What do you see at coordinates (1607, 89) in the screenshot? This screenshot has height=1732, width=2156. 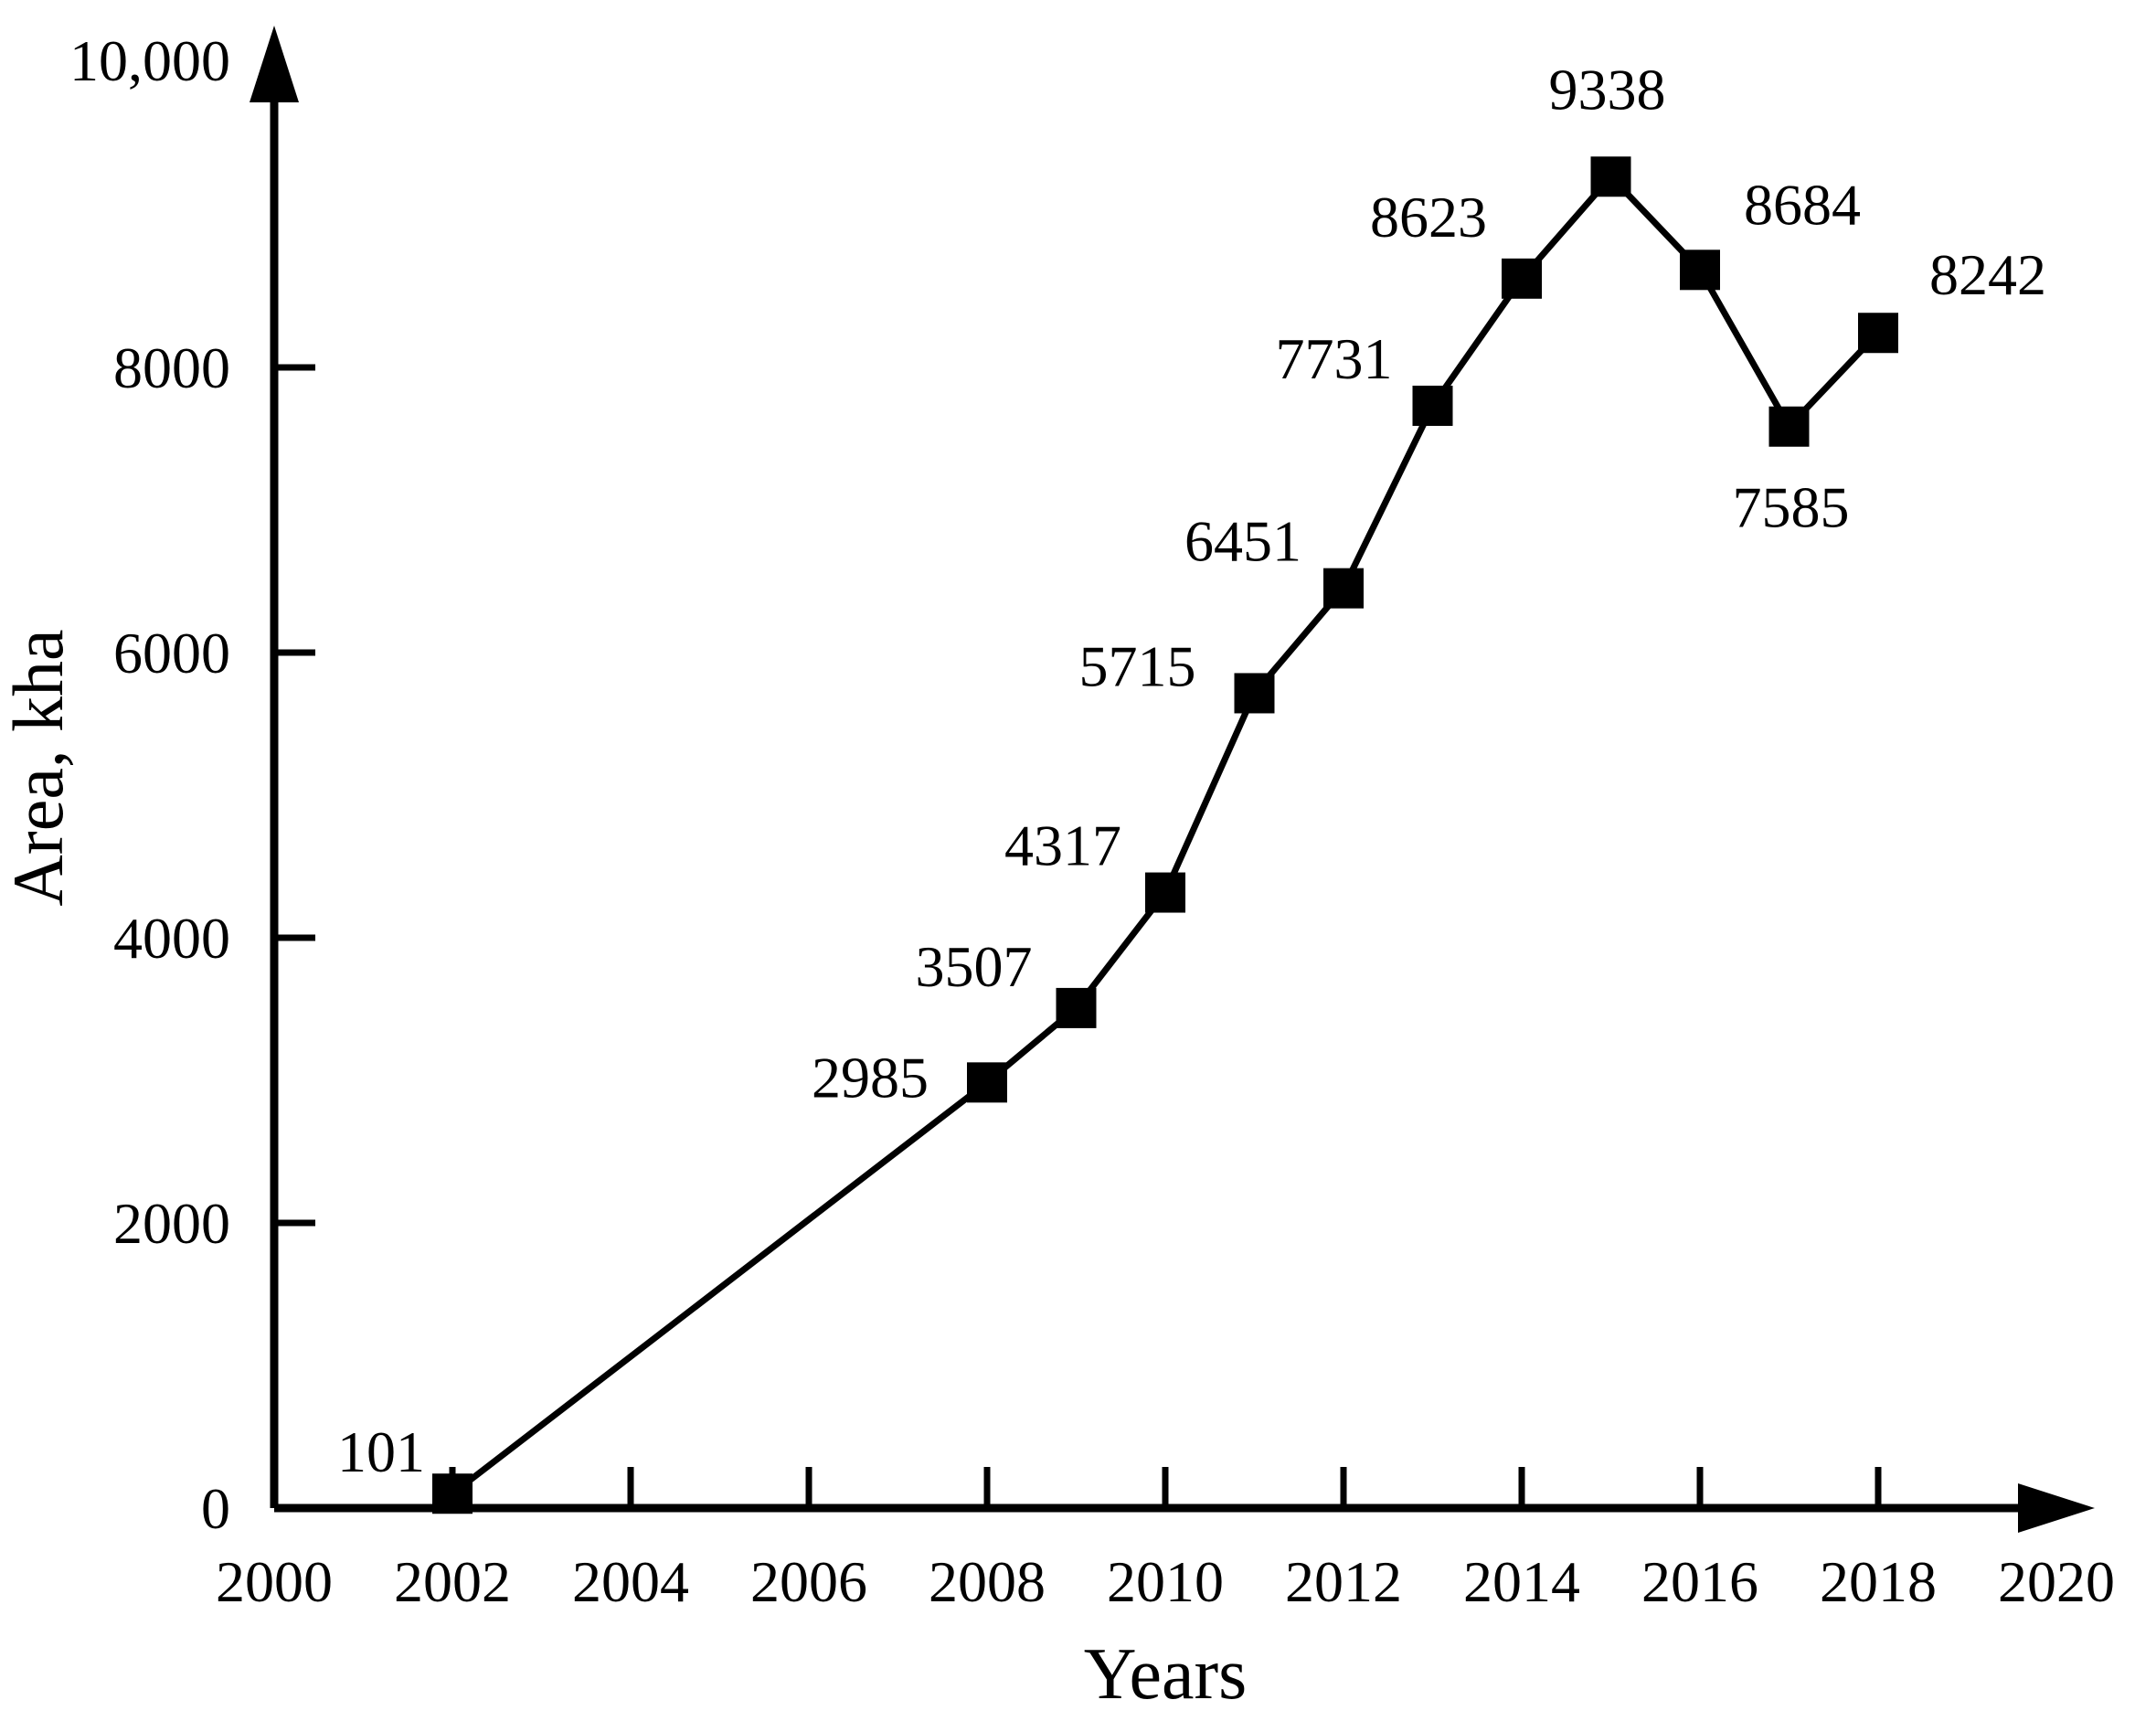 I see `data-point-label: 9338` at bounding box center [1607, 89].